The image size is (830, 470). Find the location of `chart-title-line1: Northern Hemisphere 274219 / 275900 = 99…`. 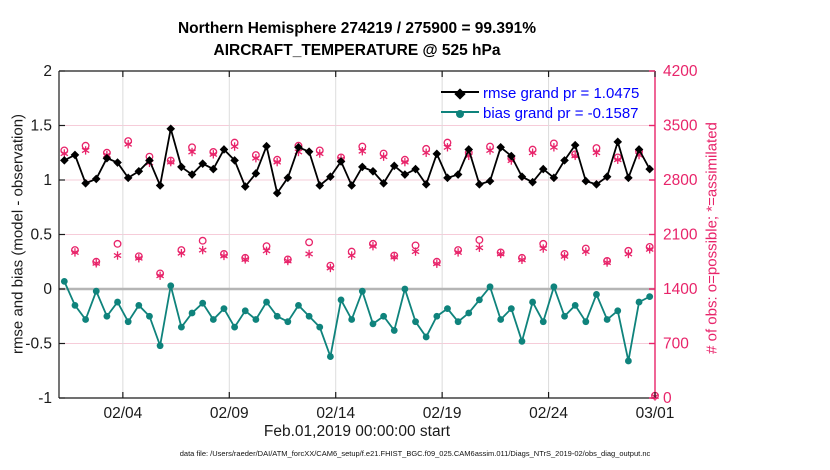

chart-title-line1: Northern Hemisphere 274219 / 275900 = 99… is located at coordinates (356, 28).